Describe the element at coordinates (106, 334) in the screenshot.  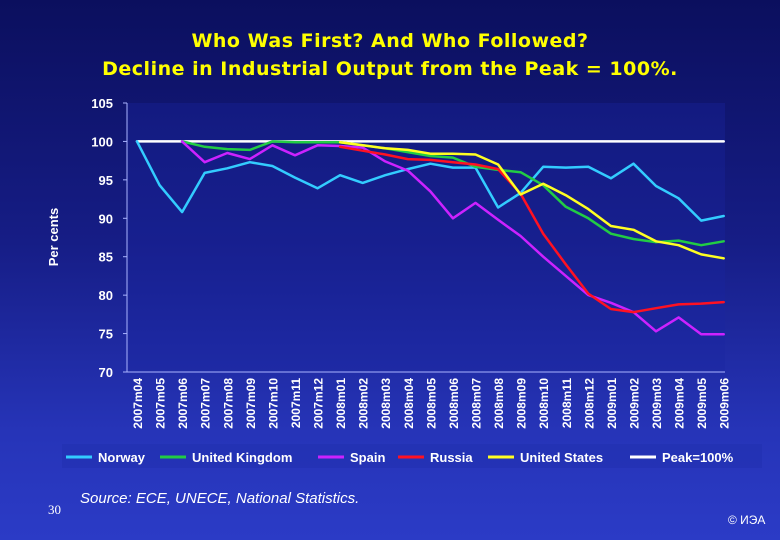
I see `y-tick-label: 75` at that location.